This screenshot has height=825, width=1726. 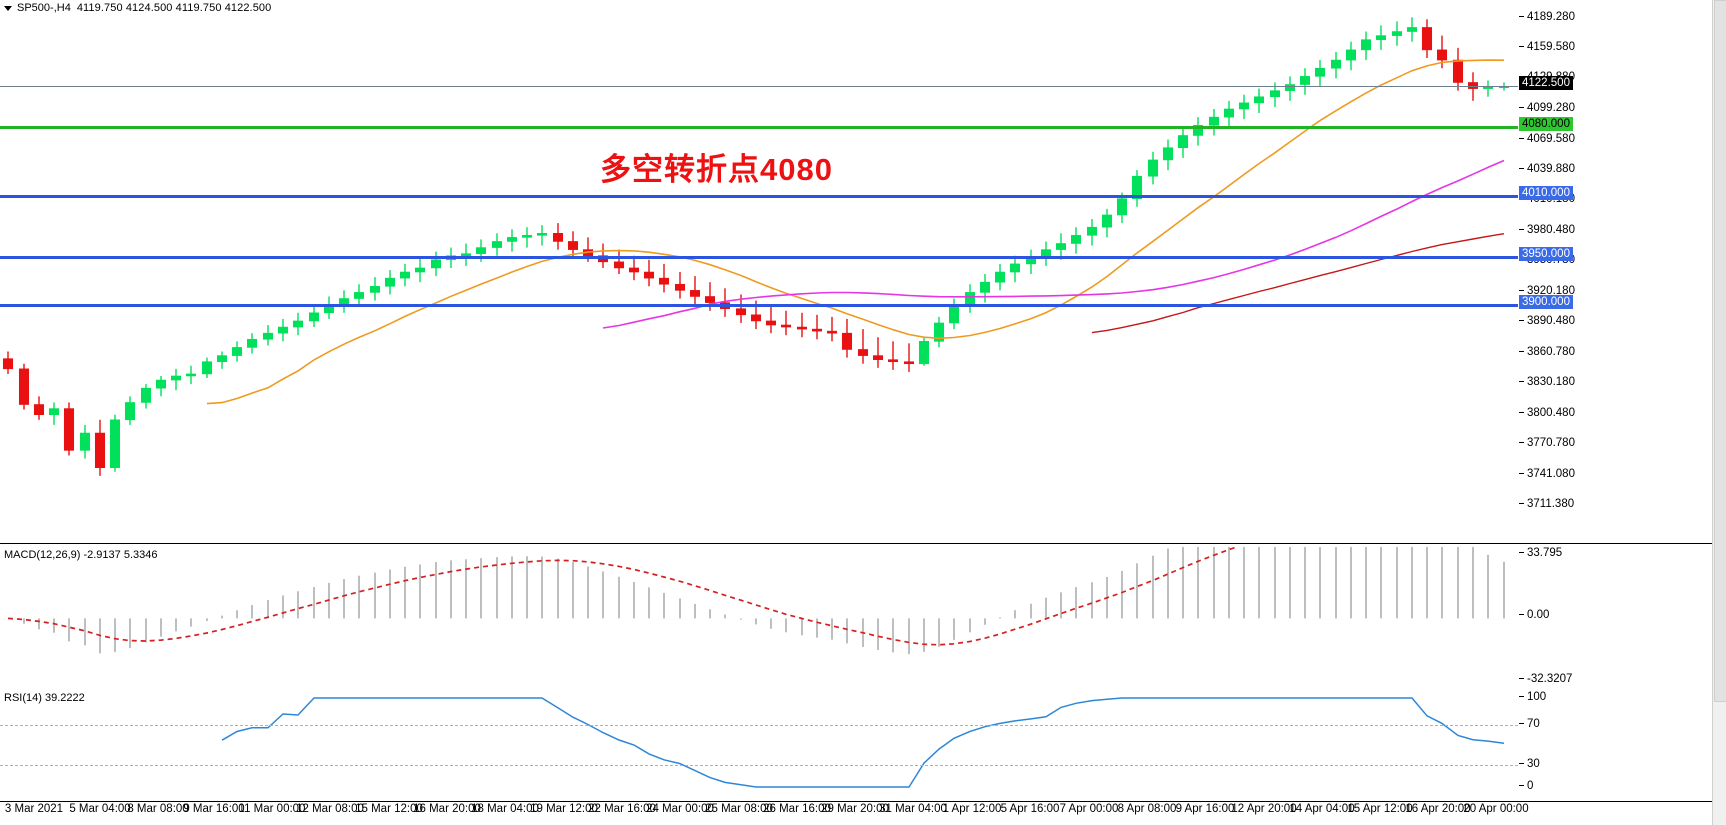 I want to click on price-tick-label: 3830.180, so click(x=1551, y=382).